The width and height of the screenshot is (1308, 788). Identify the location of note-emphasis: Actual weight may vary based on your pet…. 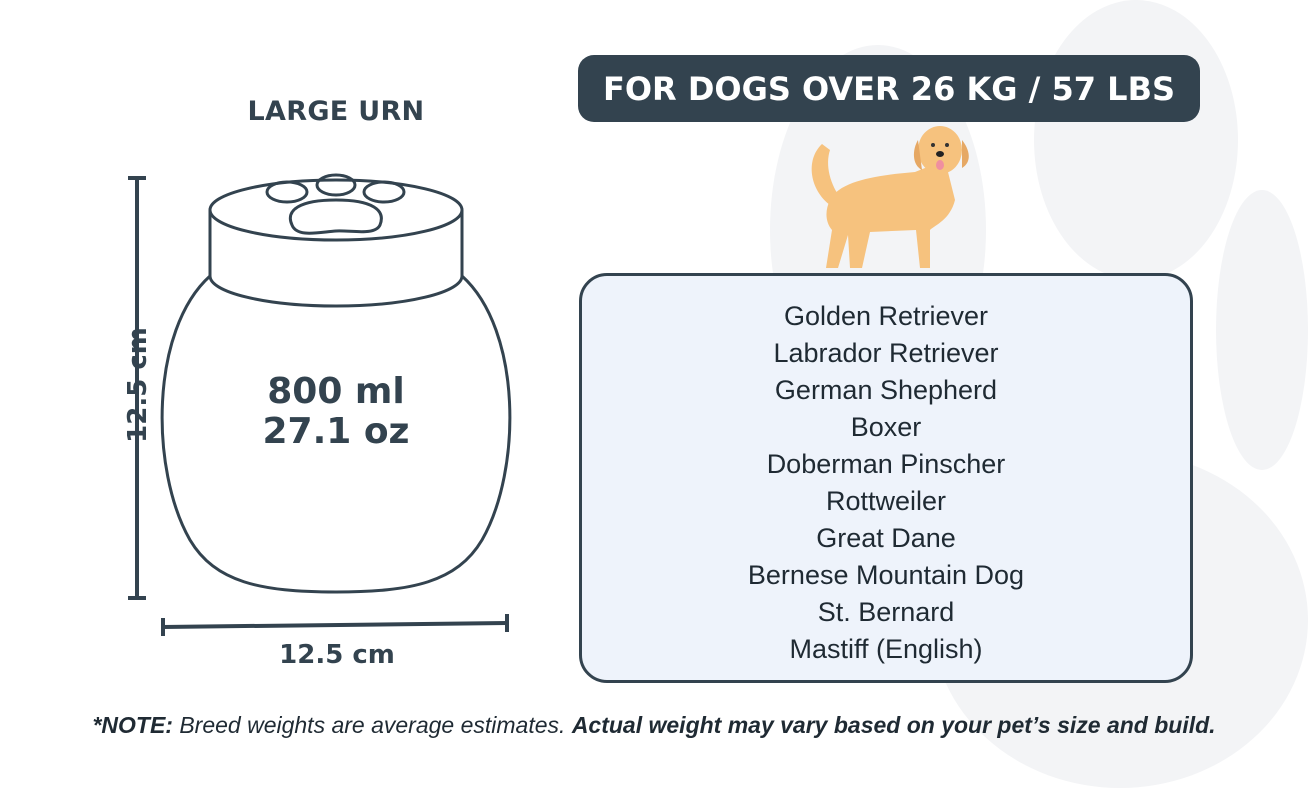
(893, 725).